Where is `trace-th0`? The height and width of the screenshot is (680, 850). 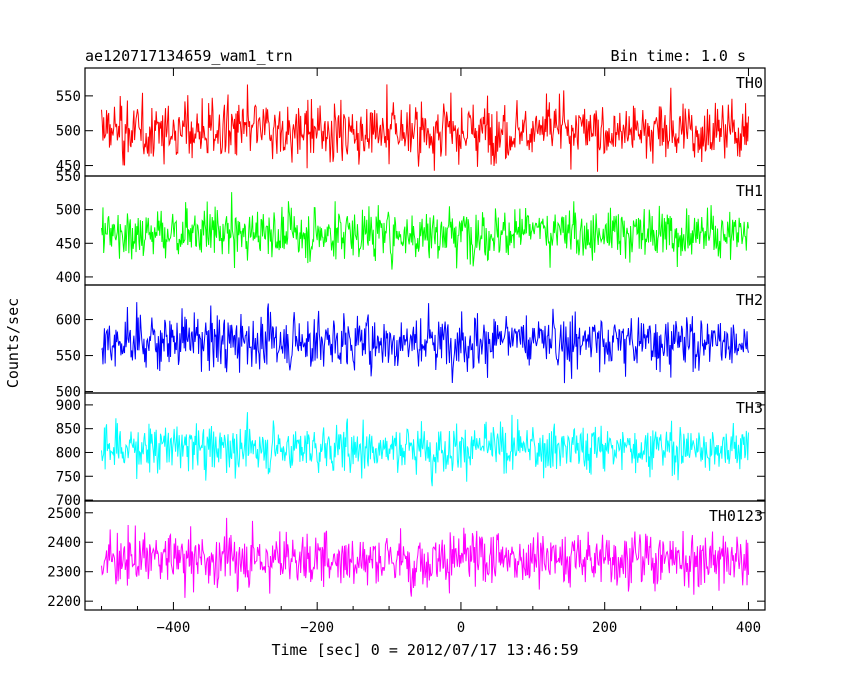
trace-th0 is located at coordinates (425, 128).